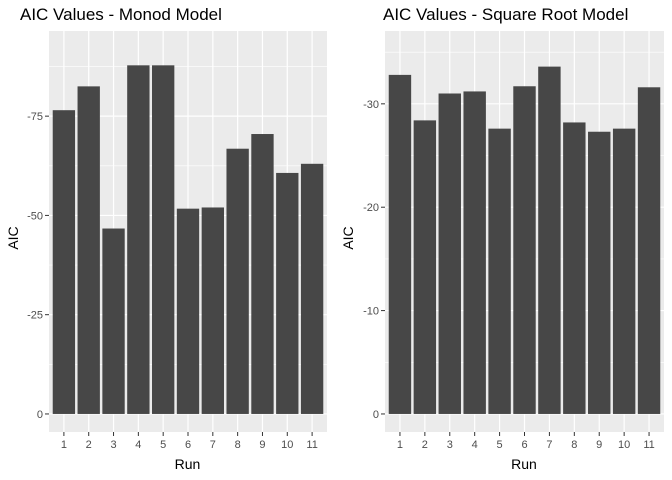  I want to click on y-tick-label: -75, so click(35, 117).